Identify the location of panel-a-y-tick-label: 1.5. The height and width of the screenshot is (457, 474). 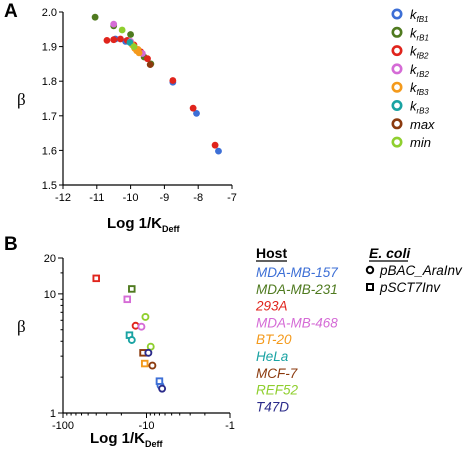
(49, 186).